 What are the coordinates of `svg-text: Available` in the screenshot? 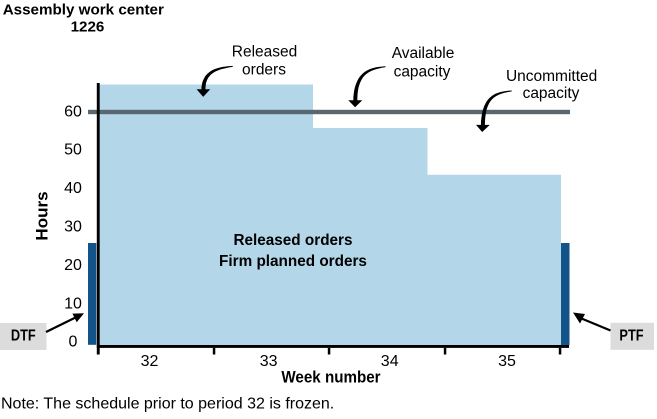 It's located at (423, 53).